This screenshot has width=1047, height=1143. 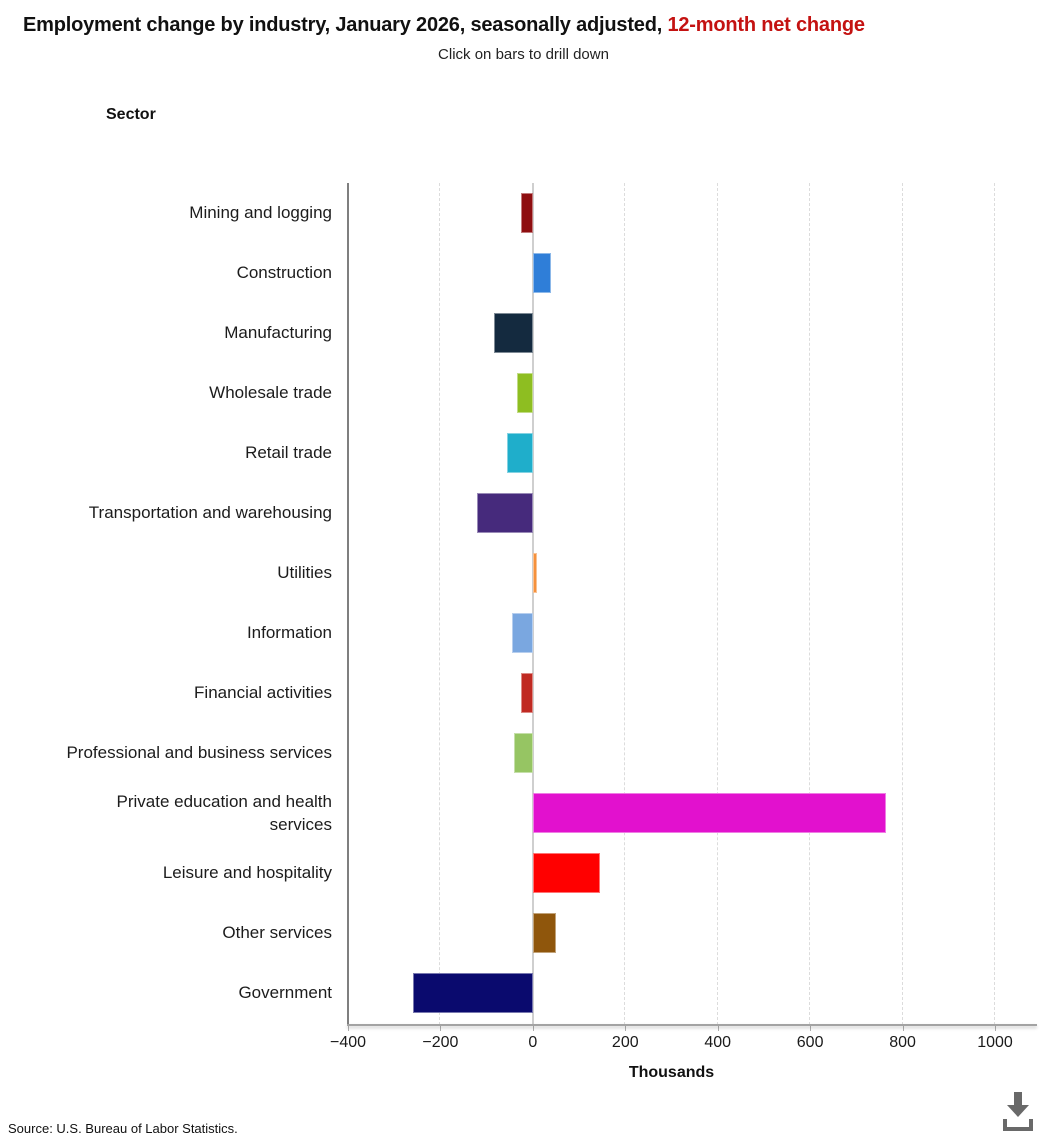 I want to click on bar-wholesale-trade, so click(x=524, y=393).